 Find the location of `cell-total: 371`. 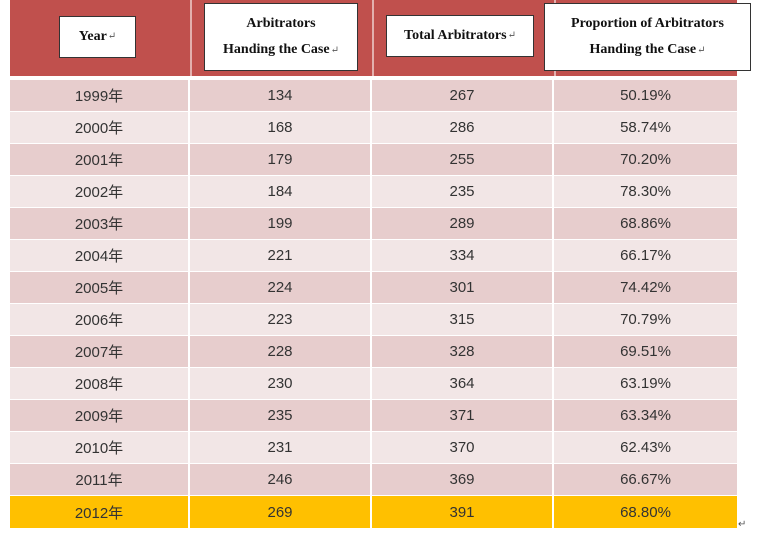

cell-total: 371 is located at coordinates (463, 415).